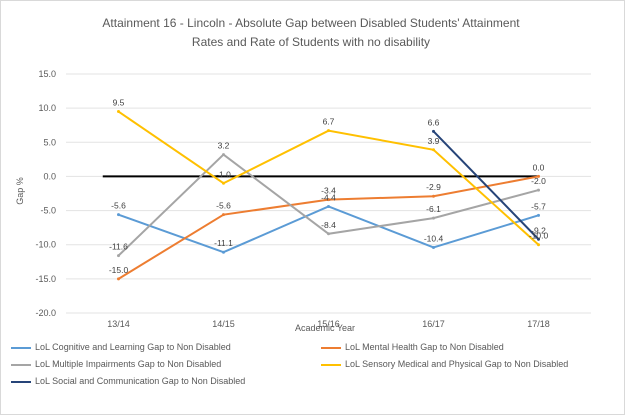 Image resolution: width=625 pixels, height=415 pixels. I want to click on data-label: -2.0, so click(538, 181).